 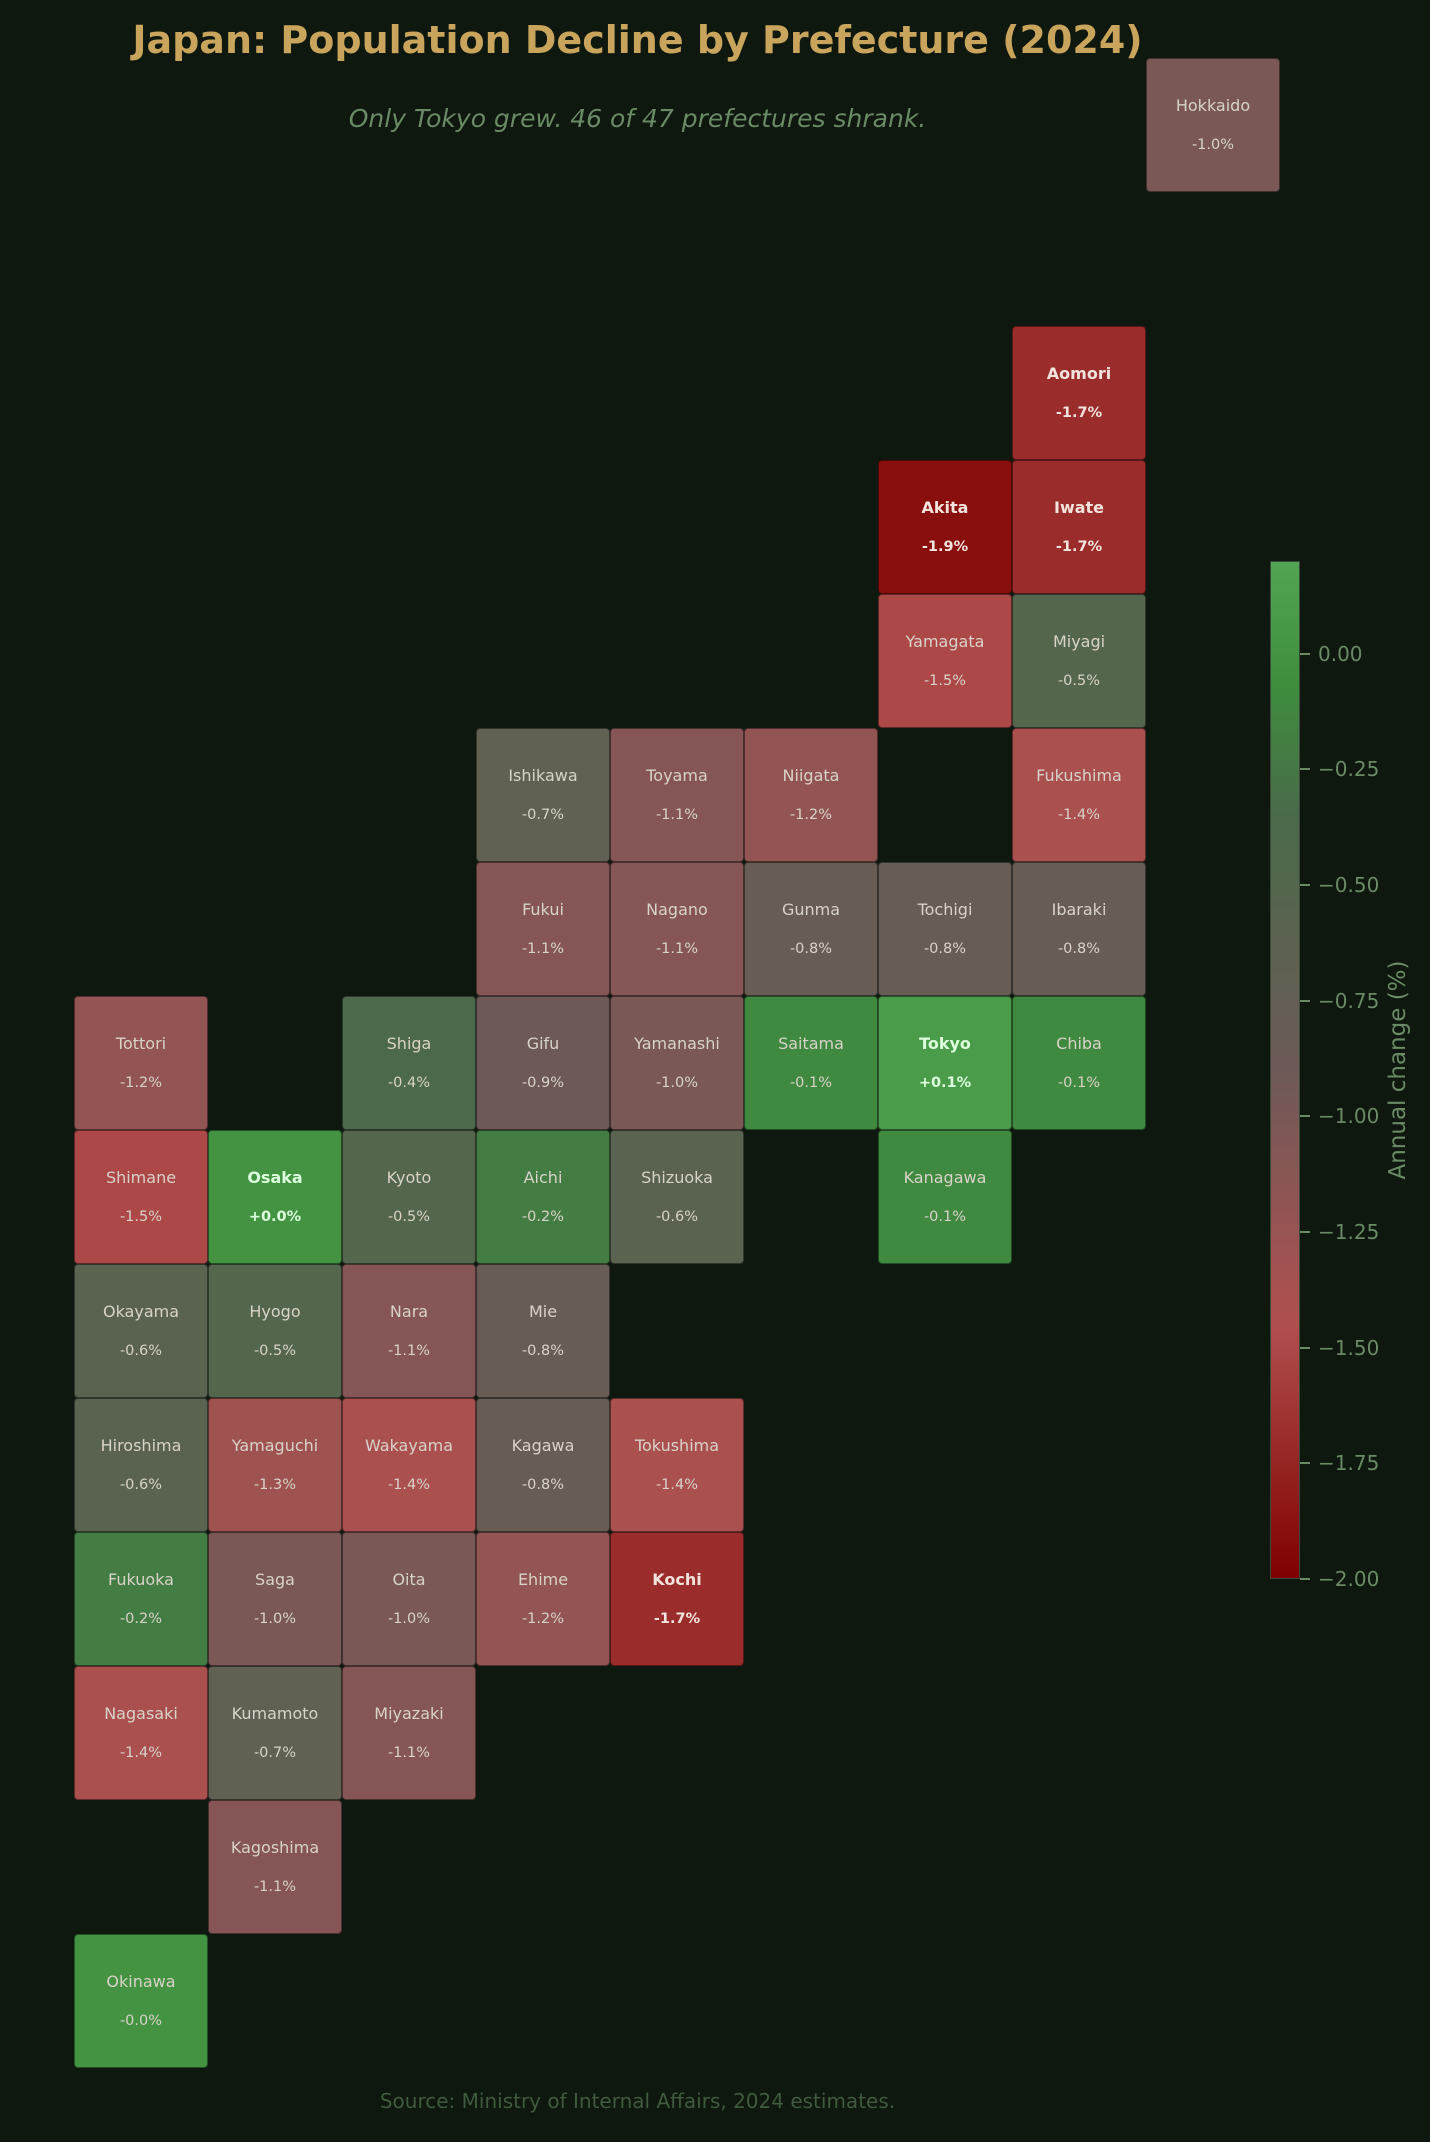 I want to click on prefecture-value: -0.7%, so click(x=543, y=815).